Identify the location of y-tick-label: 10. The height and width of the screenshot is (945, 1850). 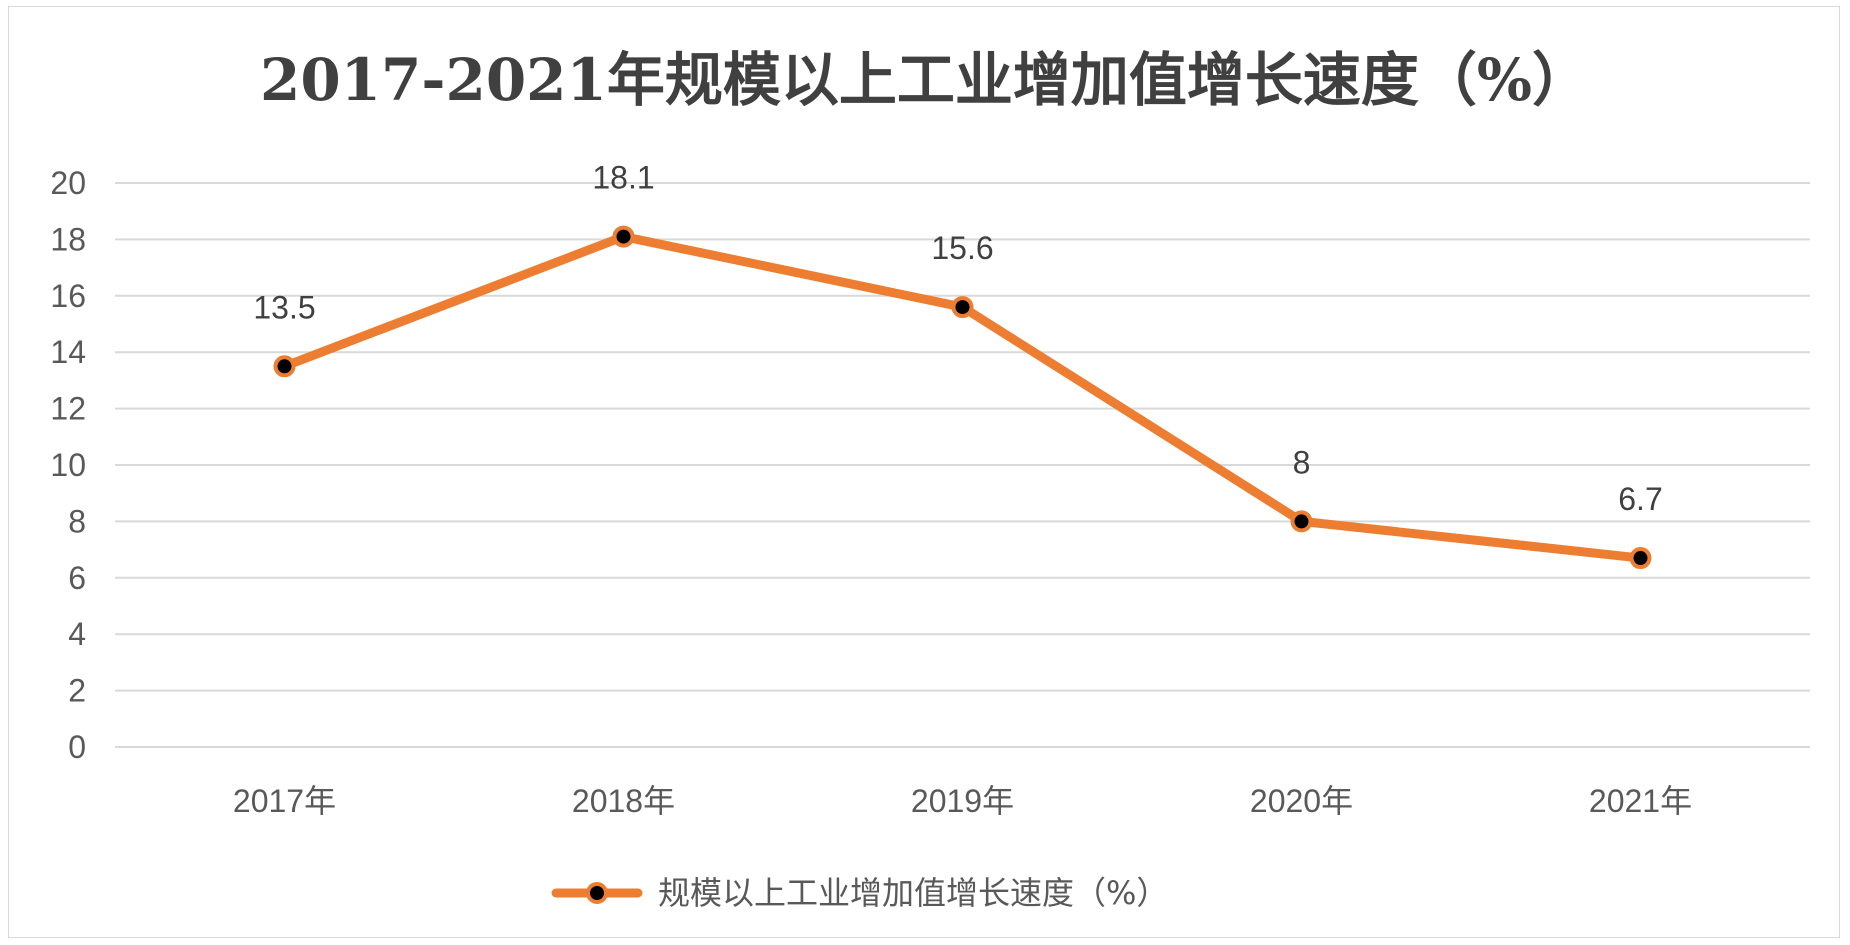
(68, 465).